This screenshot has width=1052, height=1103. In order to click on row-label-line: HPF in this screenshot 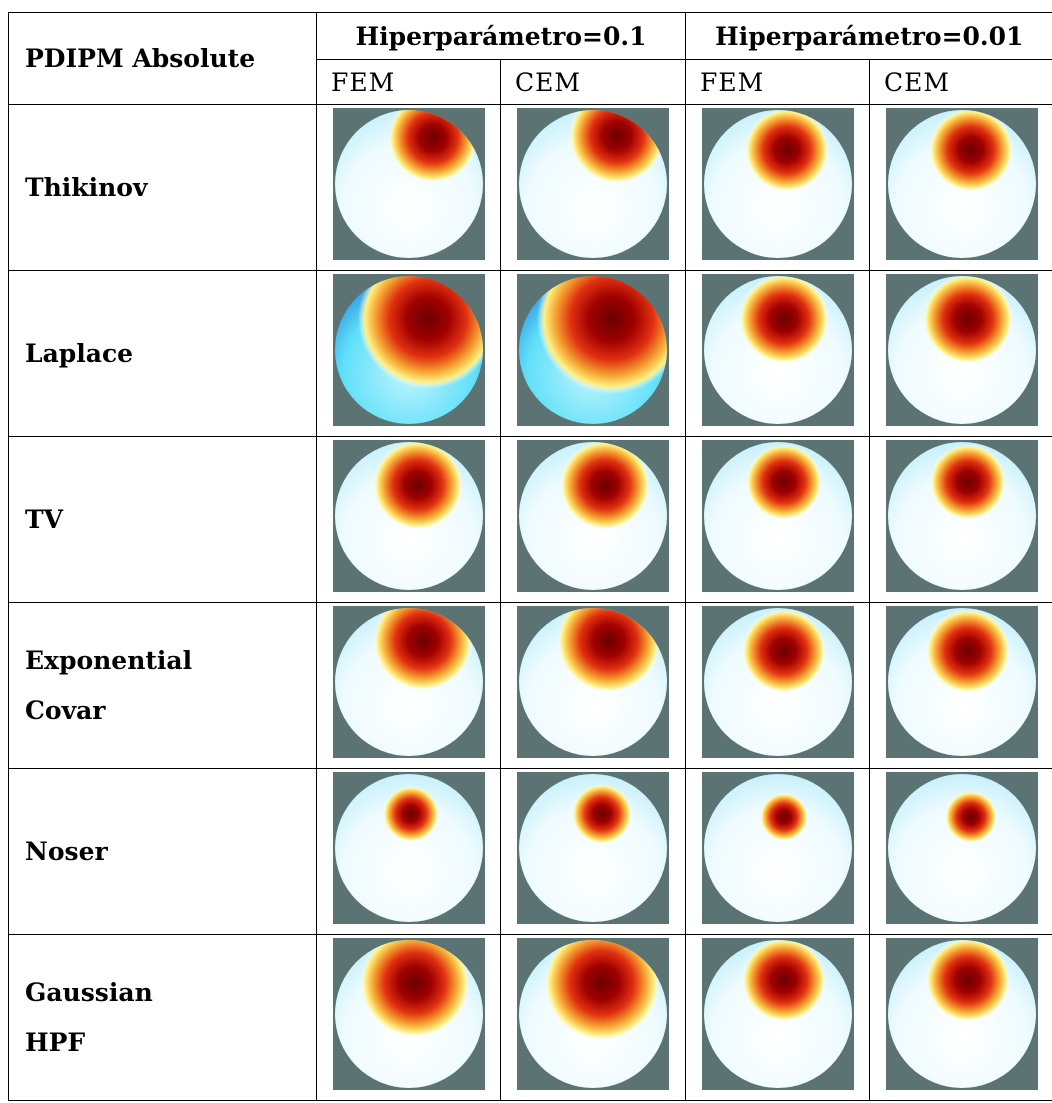, I will do `click(55, 1042)`.